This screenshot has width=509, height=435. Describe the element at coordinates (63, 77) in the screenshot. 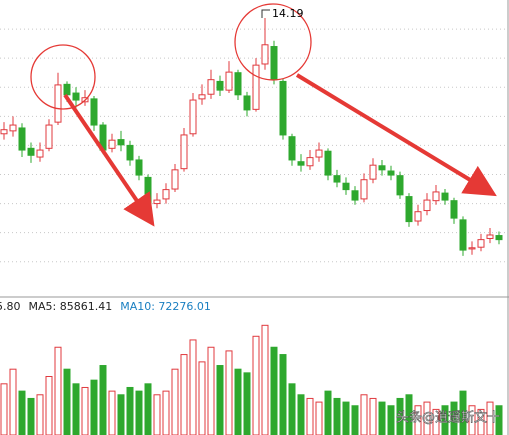

I see `highlight-circle` at that location.